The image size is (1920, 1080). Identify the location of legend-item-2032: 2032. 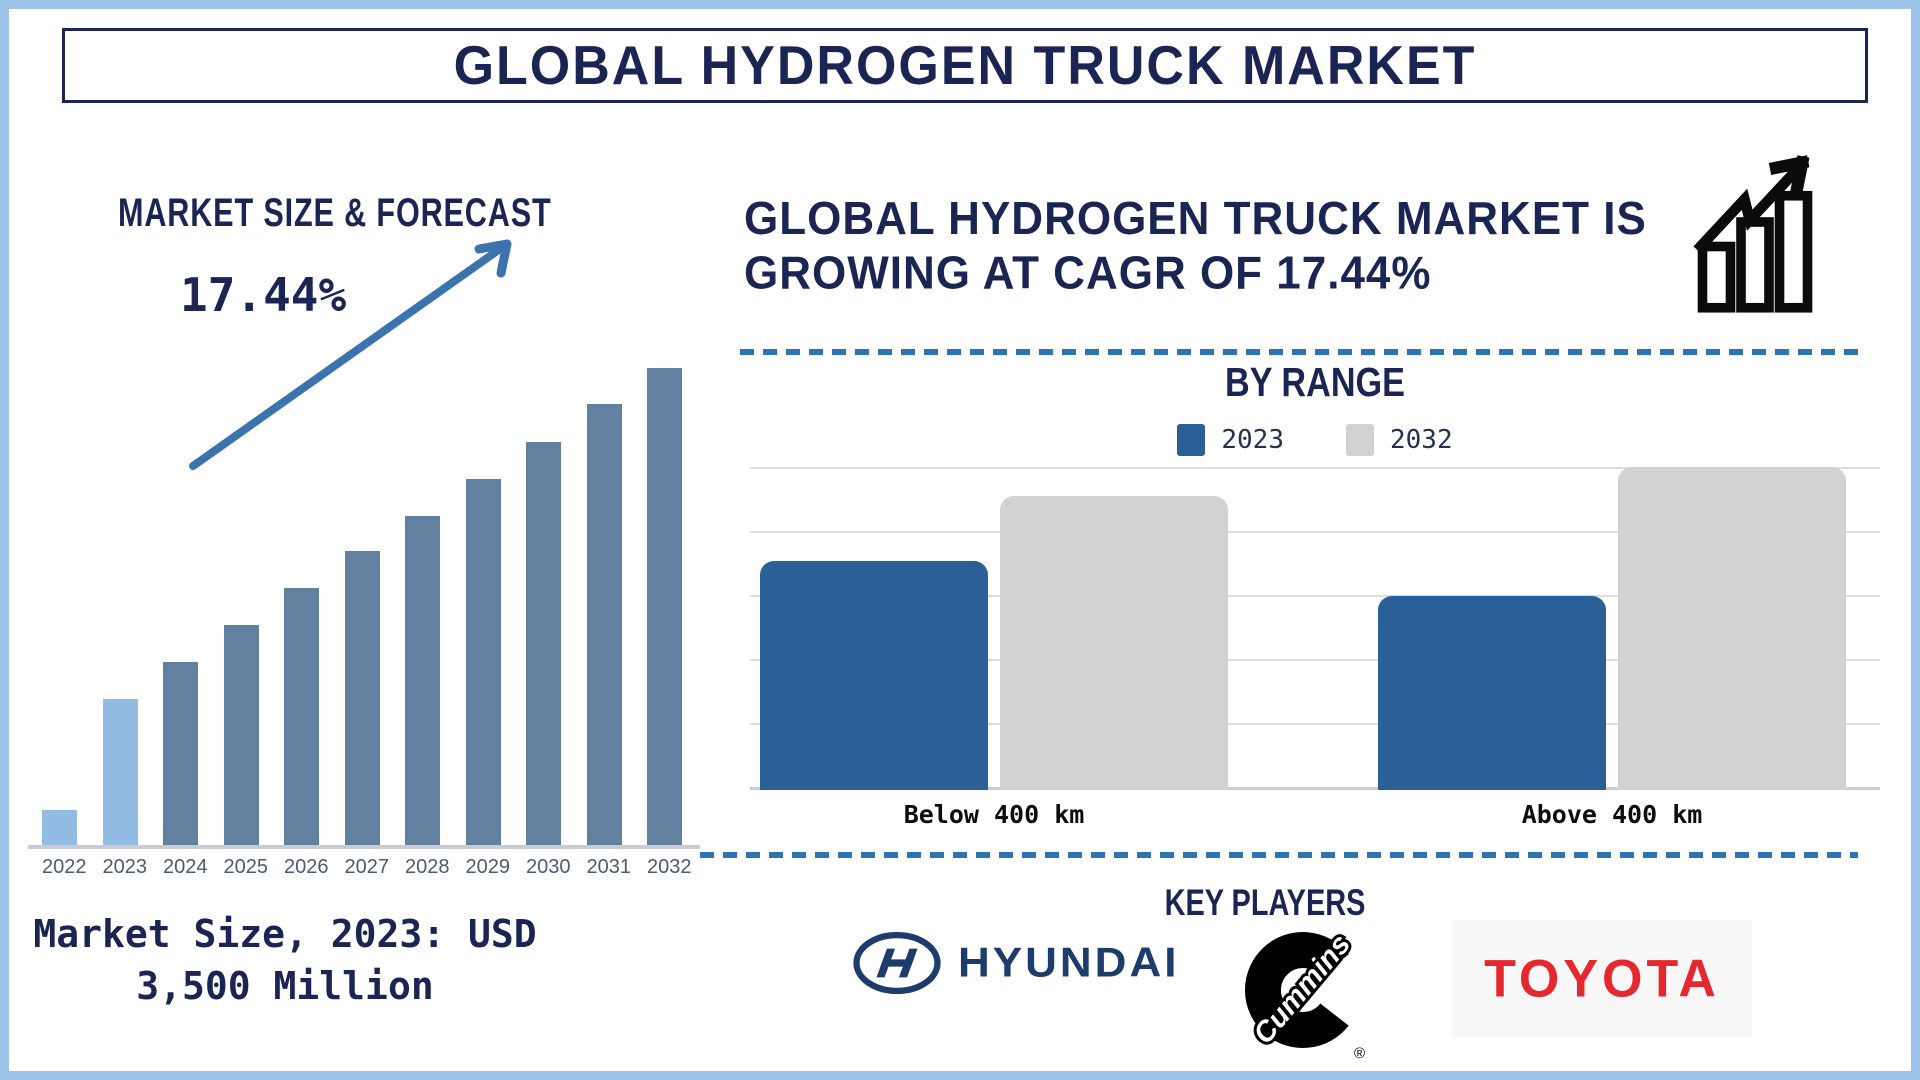
(1399, 440).